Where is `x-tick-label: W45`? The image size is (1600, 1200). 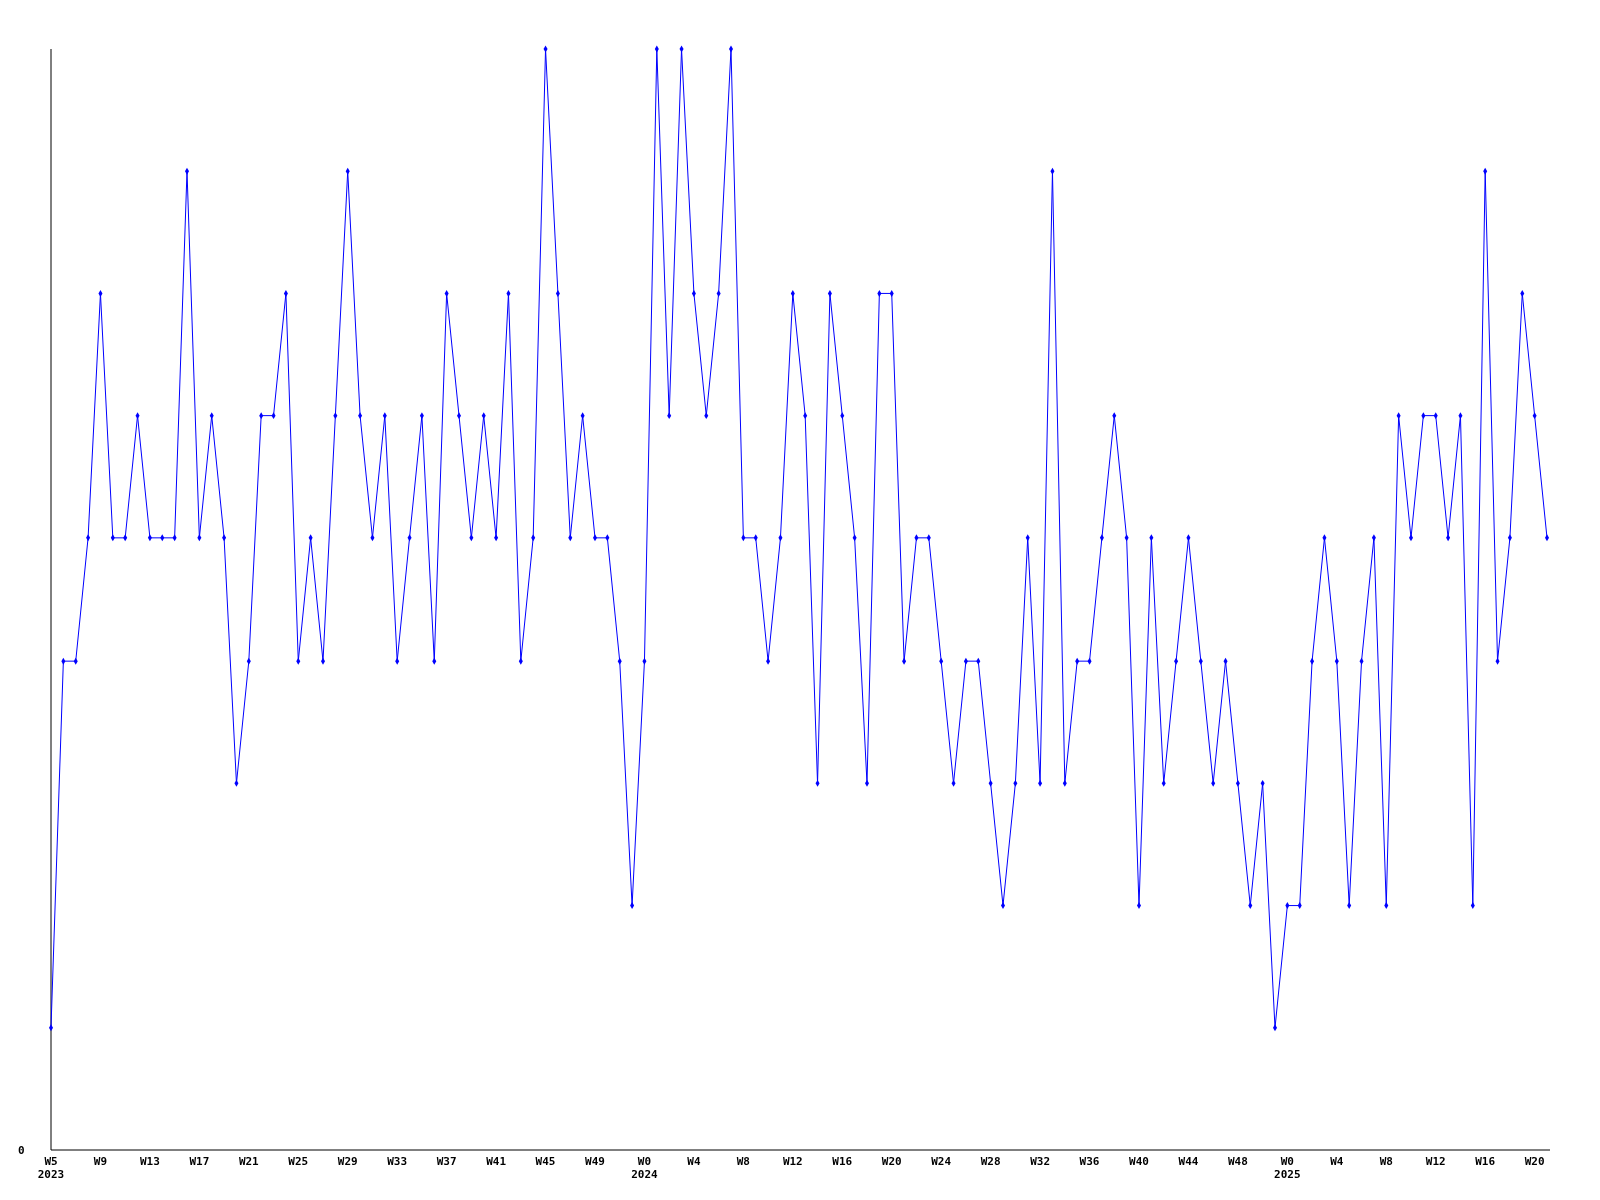
x-tick-label: W45 is located at coordinates (545, 1161).